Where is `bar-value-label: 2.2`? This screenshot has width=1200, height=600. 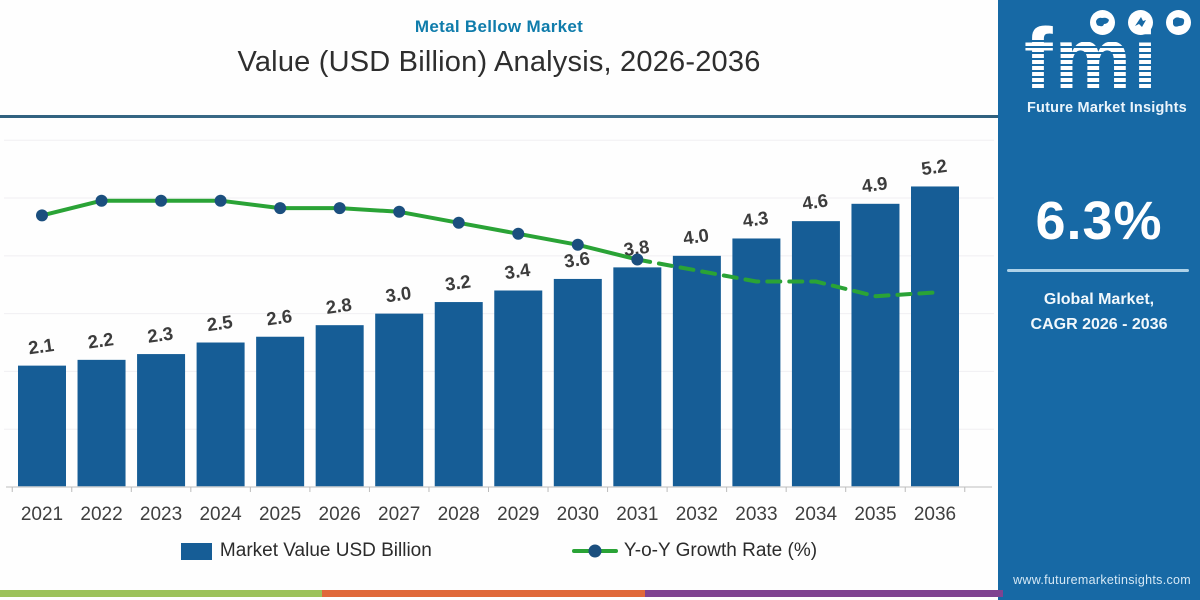
bar-value-label: 2.2 is located at coordinates (100, 340).